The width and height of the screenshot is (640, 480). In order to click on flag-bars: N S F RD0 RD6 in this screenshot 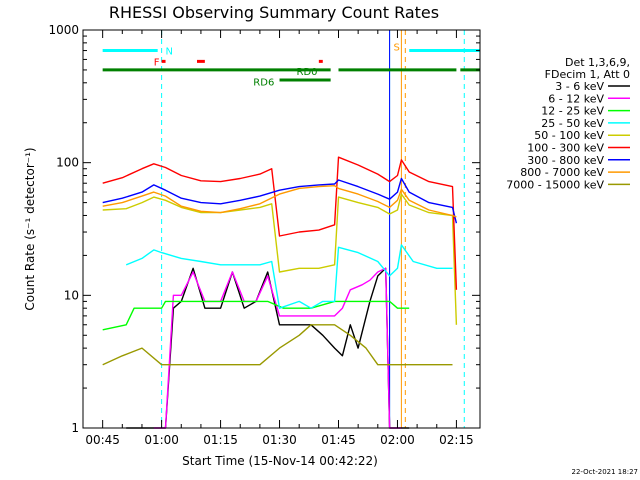, I will do `click(291, 65)`.